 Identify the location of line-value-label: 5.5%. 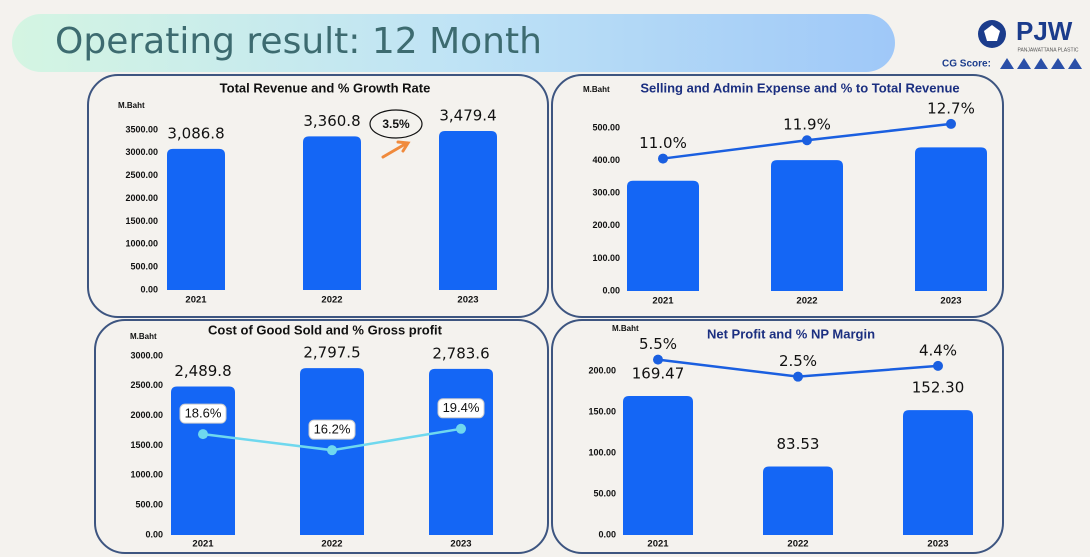
(658, 344).